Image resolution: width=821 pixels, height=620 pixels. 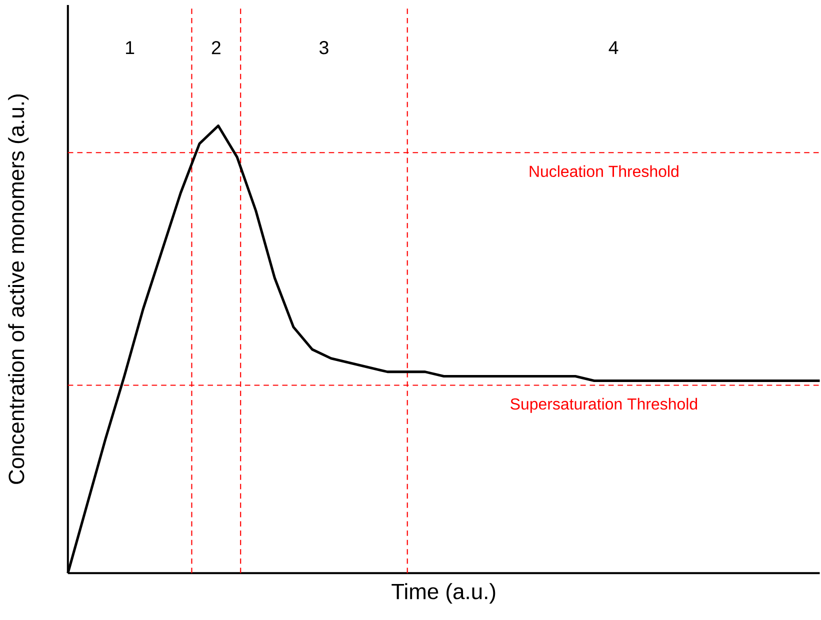 I want to click on x-axis-title: Time (a.u.), so click(x=444, y=593).